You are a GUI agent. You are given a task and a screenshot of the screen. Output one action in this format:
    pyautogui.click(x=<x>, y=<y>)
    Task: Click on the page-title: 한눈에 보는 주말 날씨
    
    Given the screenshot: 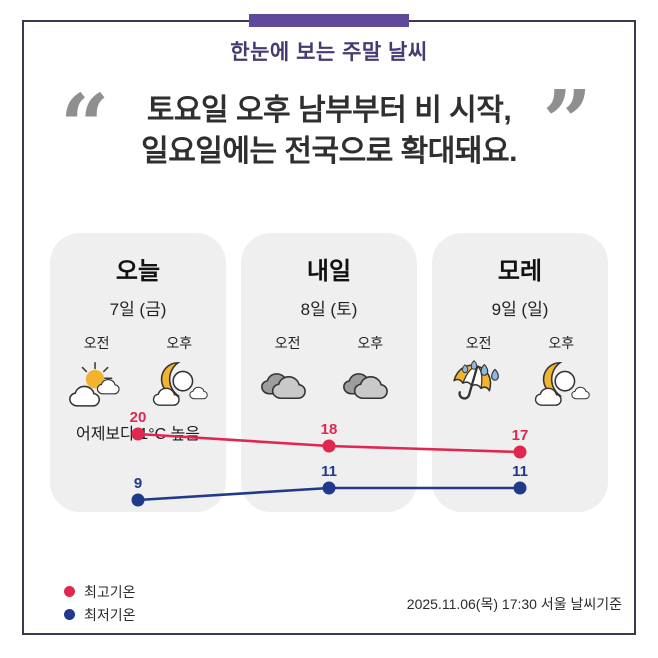 What is the action you would take?
    pyautogui.click(x=329, y=52)
    